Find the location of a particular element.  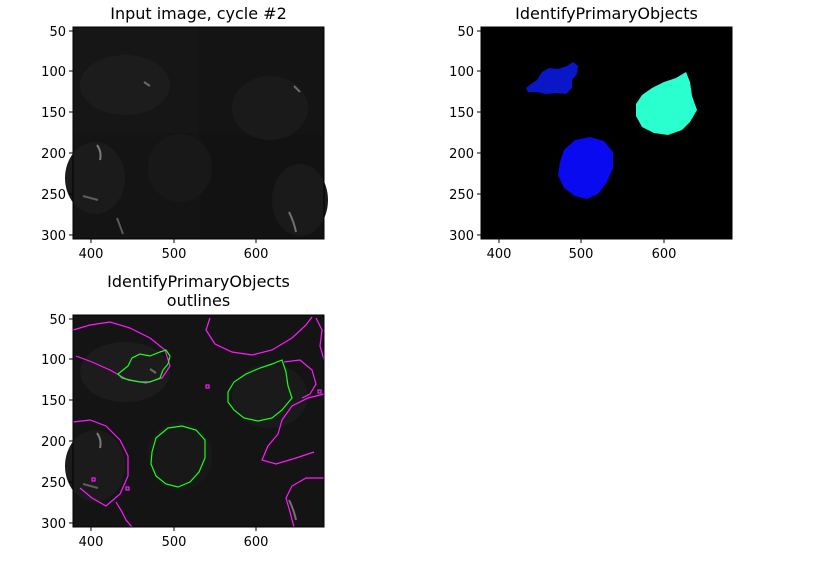

panel-title: Input image, cycle #2 is located at coordinates (198, 13).